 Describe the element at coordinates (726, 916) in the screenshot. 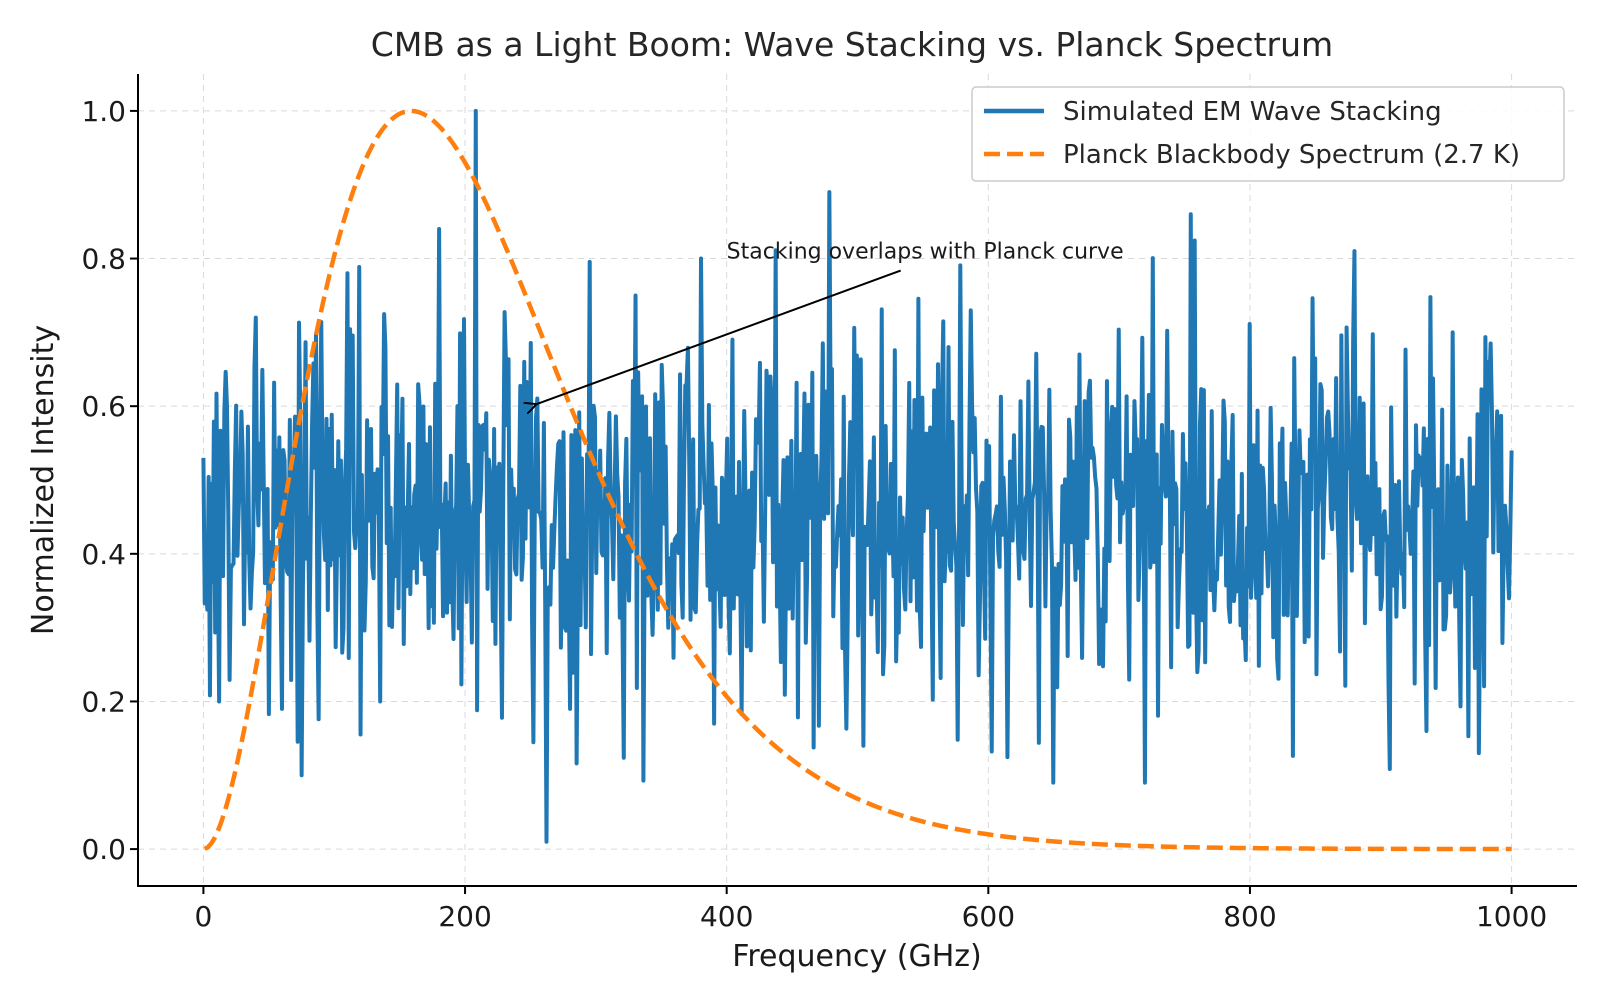

I see `x-tick-label: 400` at that location.